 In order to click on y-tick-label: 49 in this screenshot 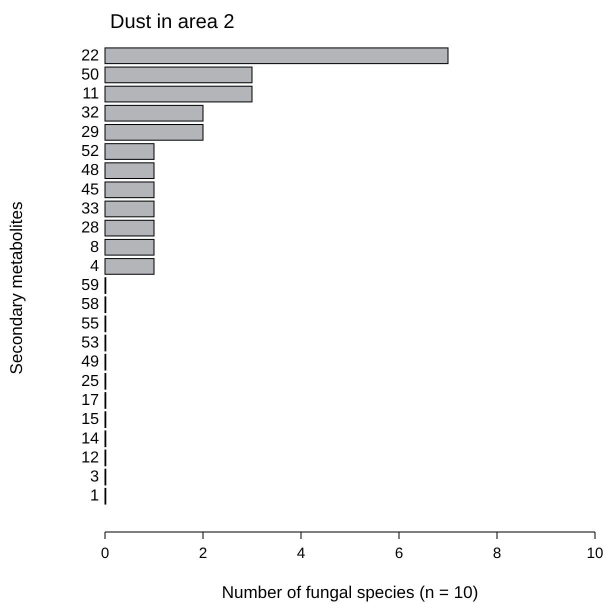, I will do `click(90, 362)`.